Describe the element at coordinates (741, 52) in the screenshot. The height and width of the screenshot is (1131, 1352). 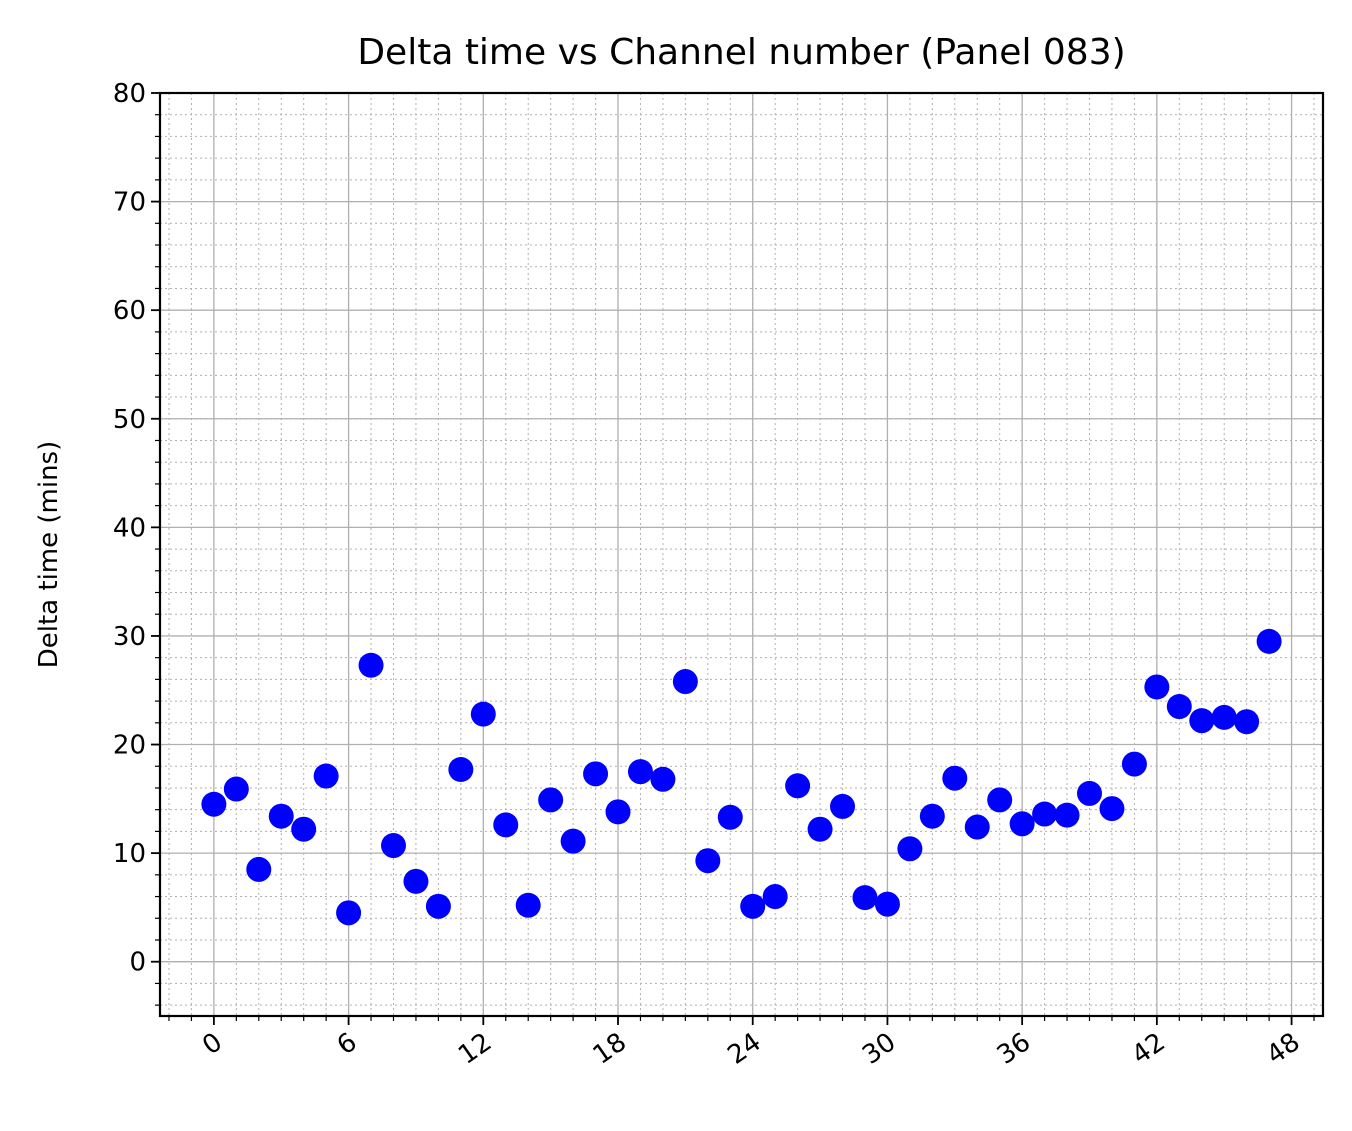
I see `chart-title: Delta time vs Channel number (Panel 083)` at that location.